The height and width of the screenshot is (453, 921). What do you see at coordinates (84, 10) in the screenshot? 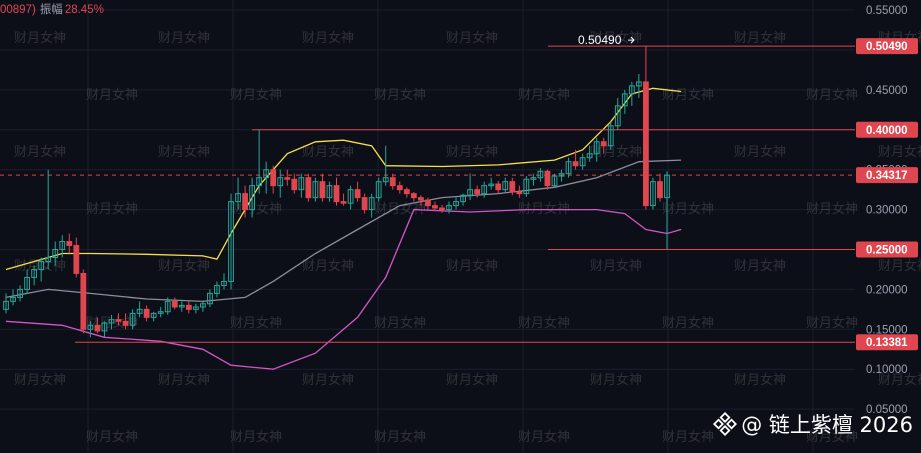
I see `amplitude-value: 28.45%` at bounding box center [84, 10].